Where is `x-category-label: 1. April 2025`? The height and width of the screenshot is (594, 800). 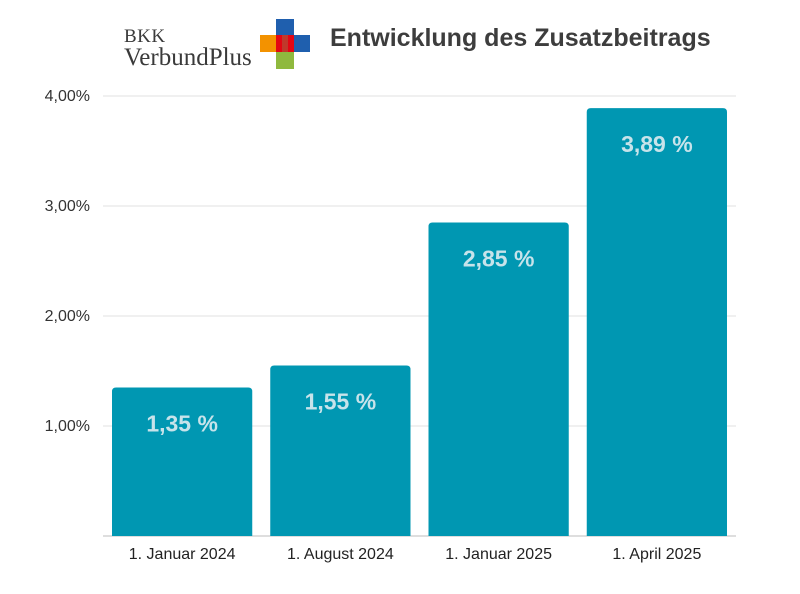 x-category-label: 1. April 2025 is located at coordinates (656, 554).